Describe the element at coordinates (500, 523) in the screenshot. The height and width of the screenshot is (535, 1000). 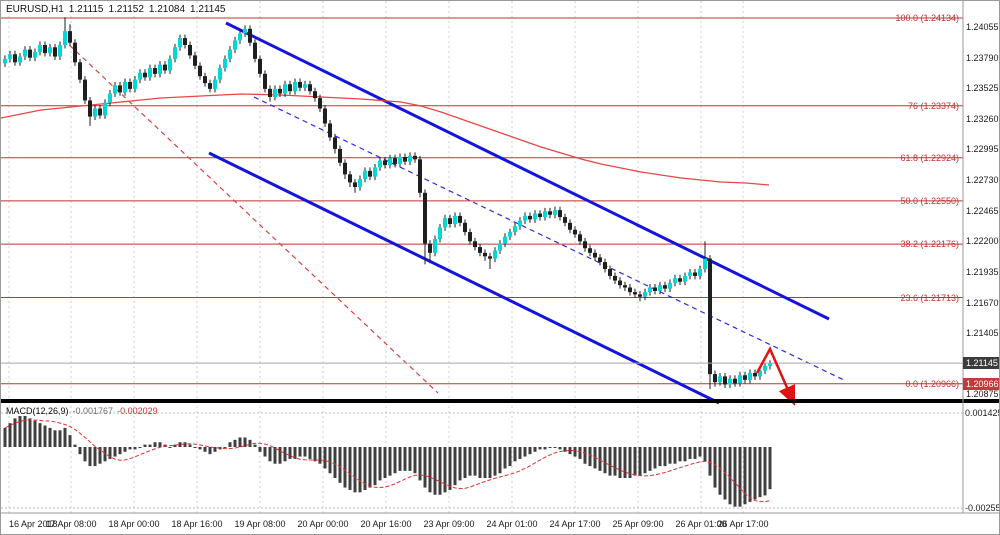
I see `time-axis` at that location.